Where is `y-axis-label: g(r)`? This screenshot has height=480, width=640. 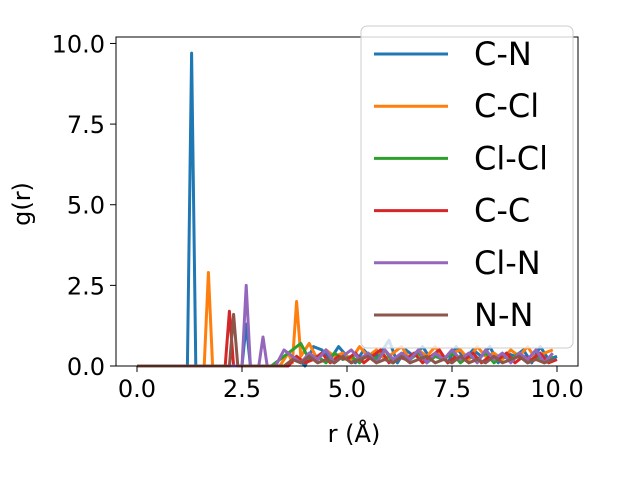 y-axis-label: g(r) is located at coordinates (22, 204).